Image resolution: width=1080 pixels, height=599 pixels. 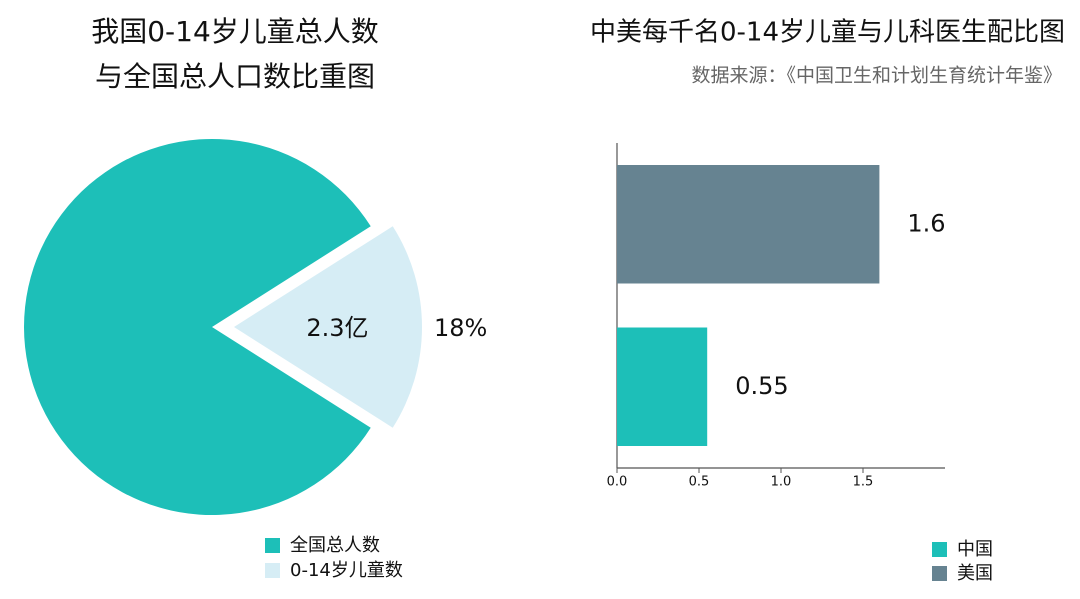 I want to click on x-tick-label: 0.0, so click(x=617, y=482).